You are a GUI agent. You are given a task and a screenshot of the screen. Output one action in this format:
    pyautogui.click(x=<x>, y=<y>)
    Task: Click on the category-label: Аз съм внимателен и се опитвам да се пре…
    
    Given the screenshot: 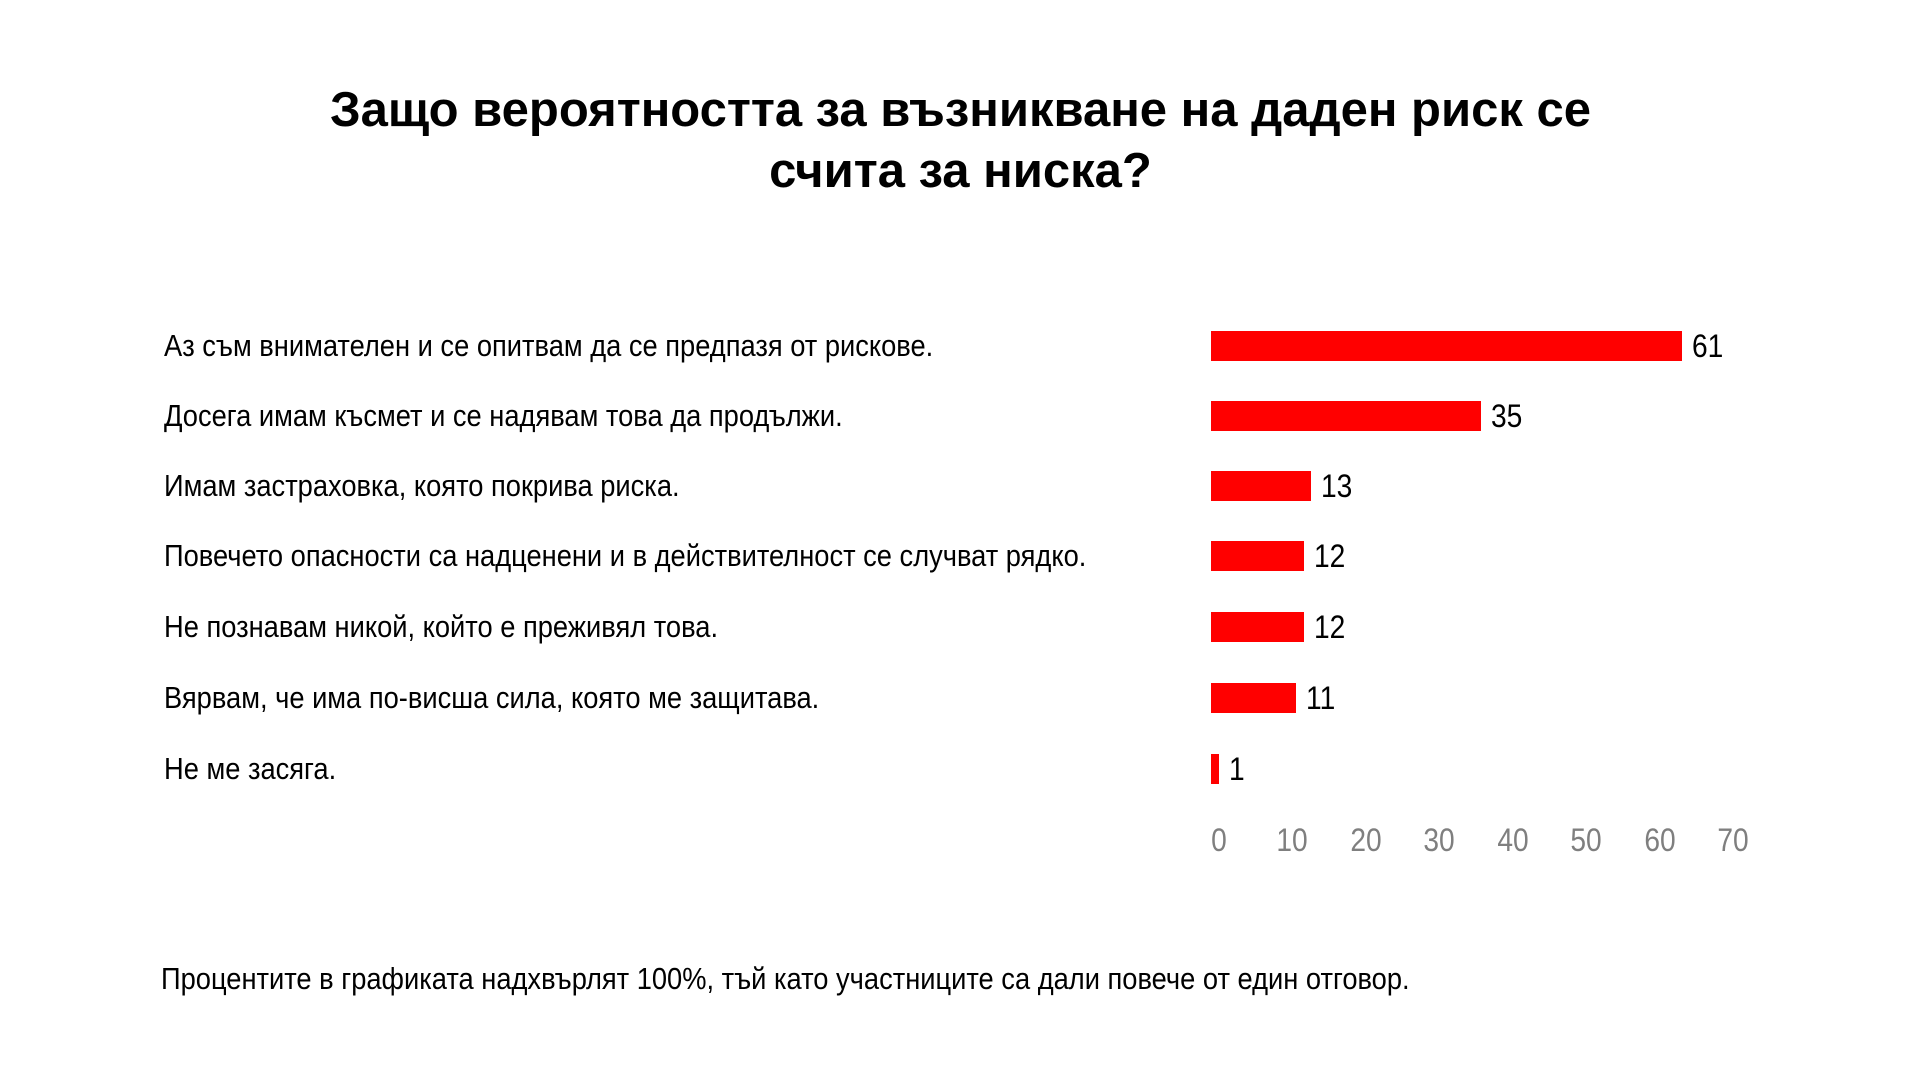 What is the action you would take?
    pyautogui.click(x=549, y=345)
    